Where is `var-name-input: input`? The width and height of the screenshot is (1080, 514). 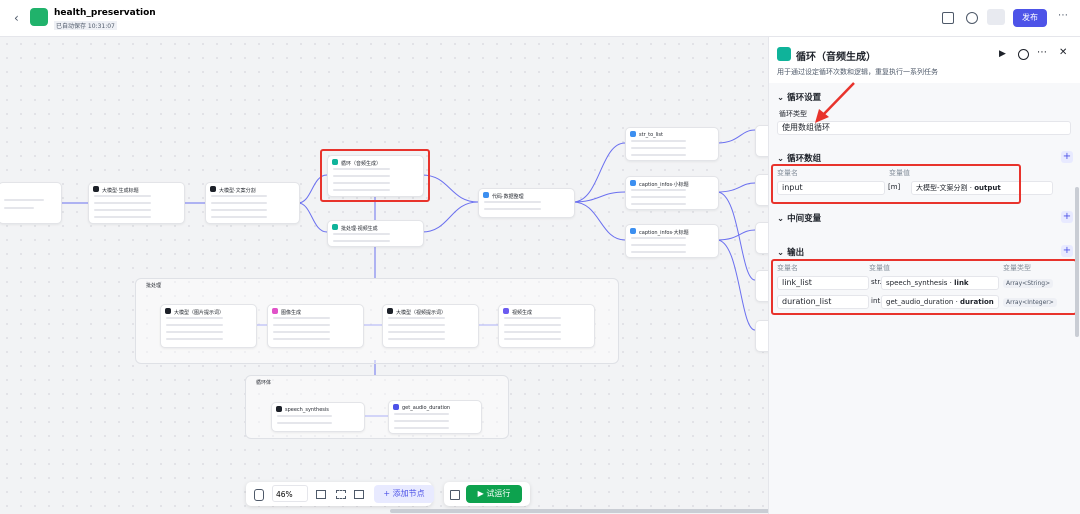 var-name-input: input is located at coordinates (831, 188).